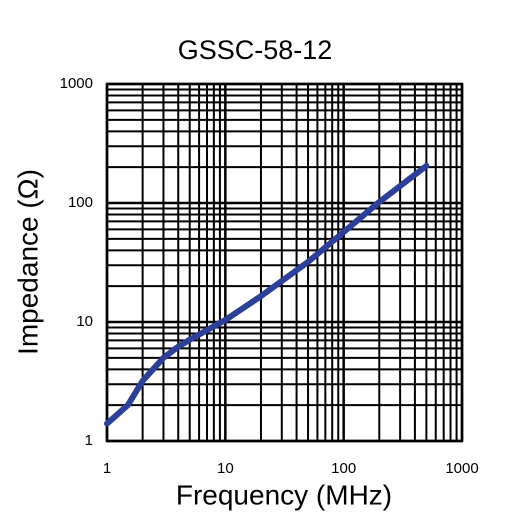 Image resolution: width=530 pixels, height=530 pixels. What do you see at coordinates (89, 440) in the screenshot?
I see `y-tick-label: 1` at bounding box center [89, 440].